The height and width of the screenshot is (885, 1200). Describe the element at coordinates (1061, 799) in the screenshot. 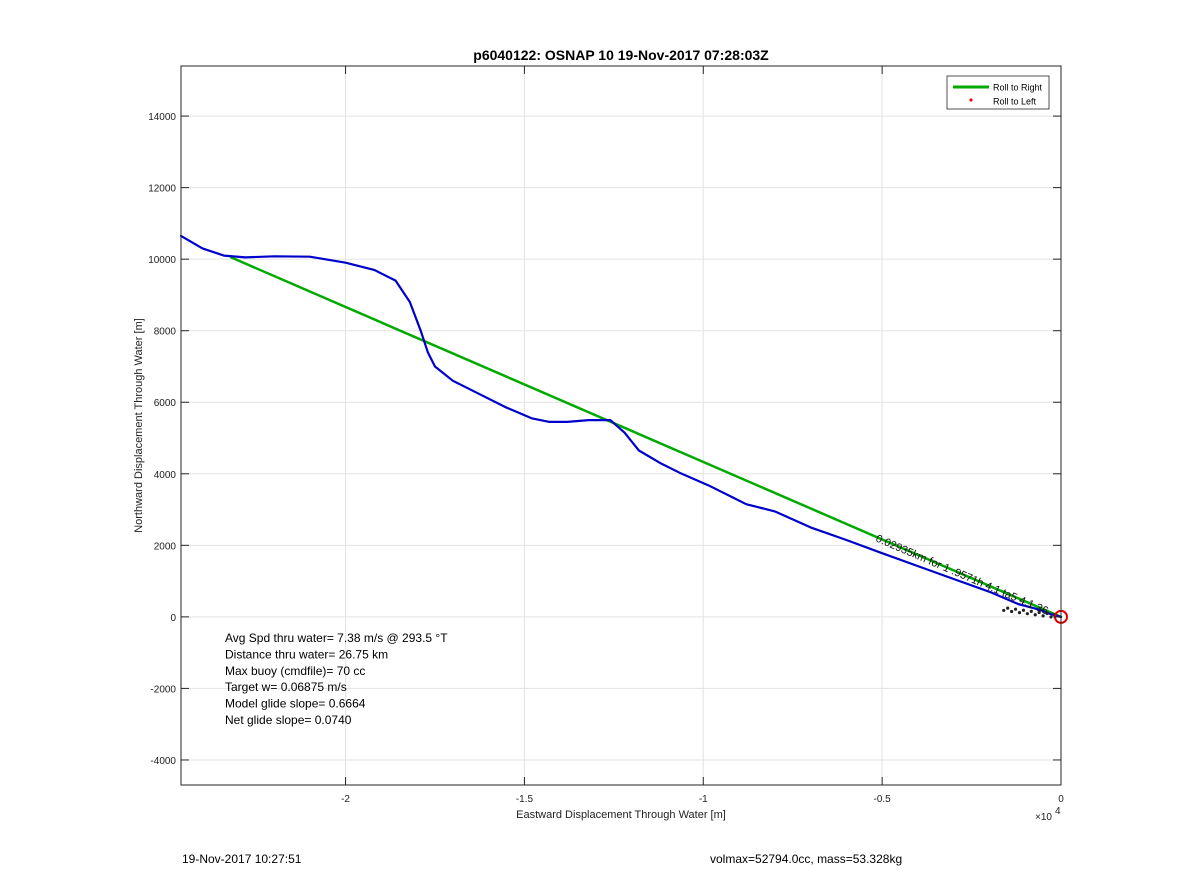

I see `x-tick-label: 0` at that location.